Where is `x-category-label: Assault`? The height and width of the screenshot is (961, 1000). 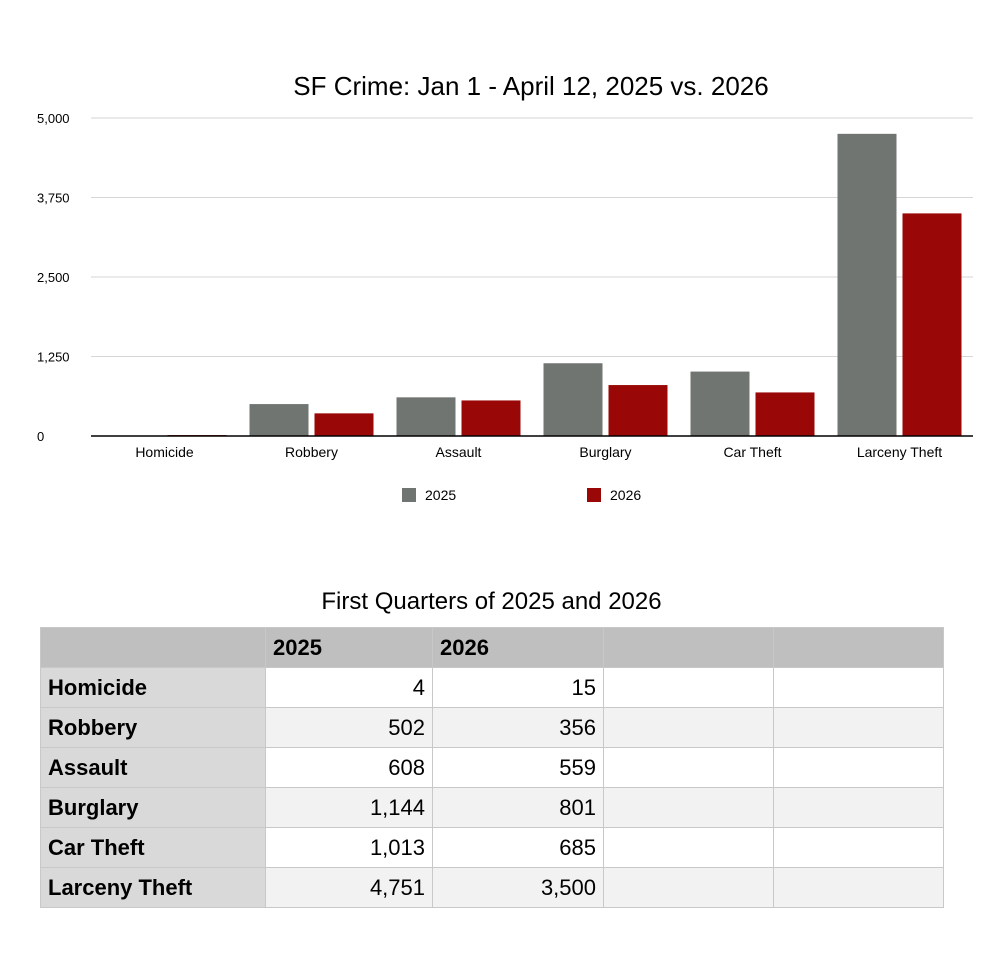
x-category-label: Assault is located at coordinates (459, 452).